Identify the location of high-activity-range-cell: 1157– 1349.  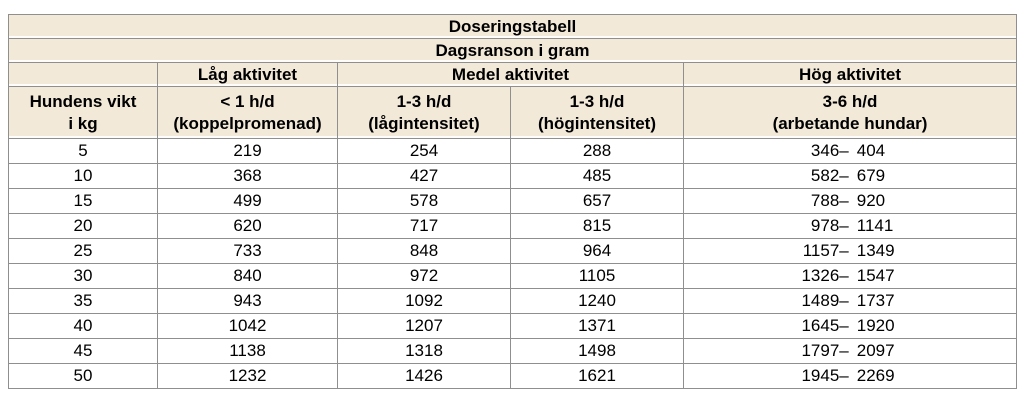
(850, 251).